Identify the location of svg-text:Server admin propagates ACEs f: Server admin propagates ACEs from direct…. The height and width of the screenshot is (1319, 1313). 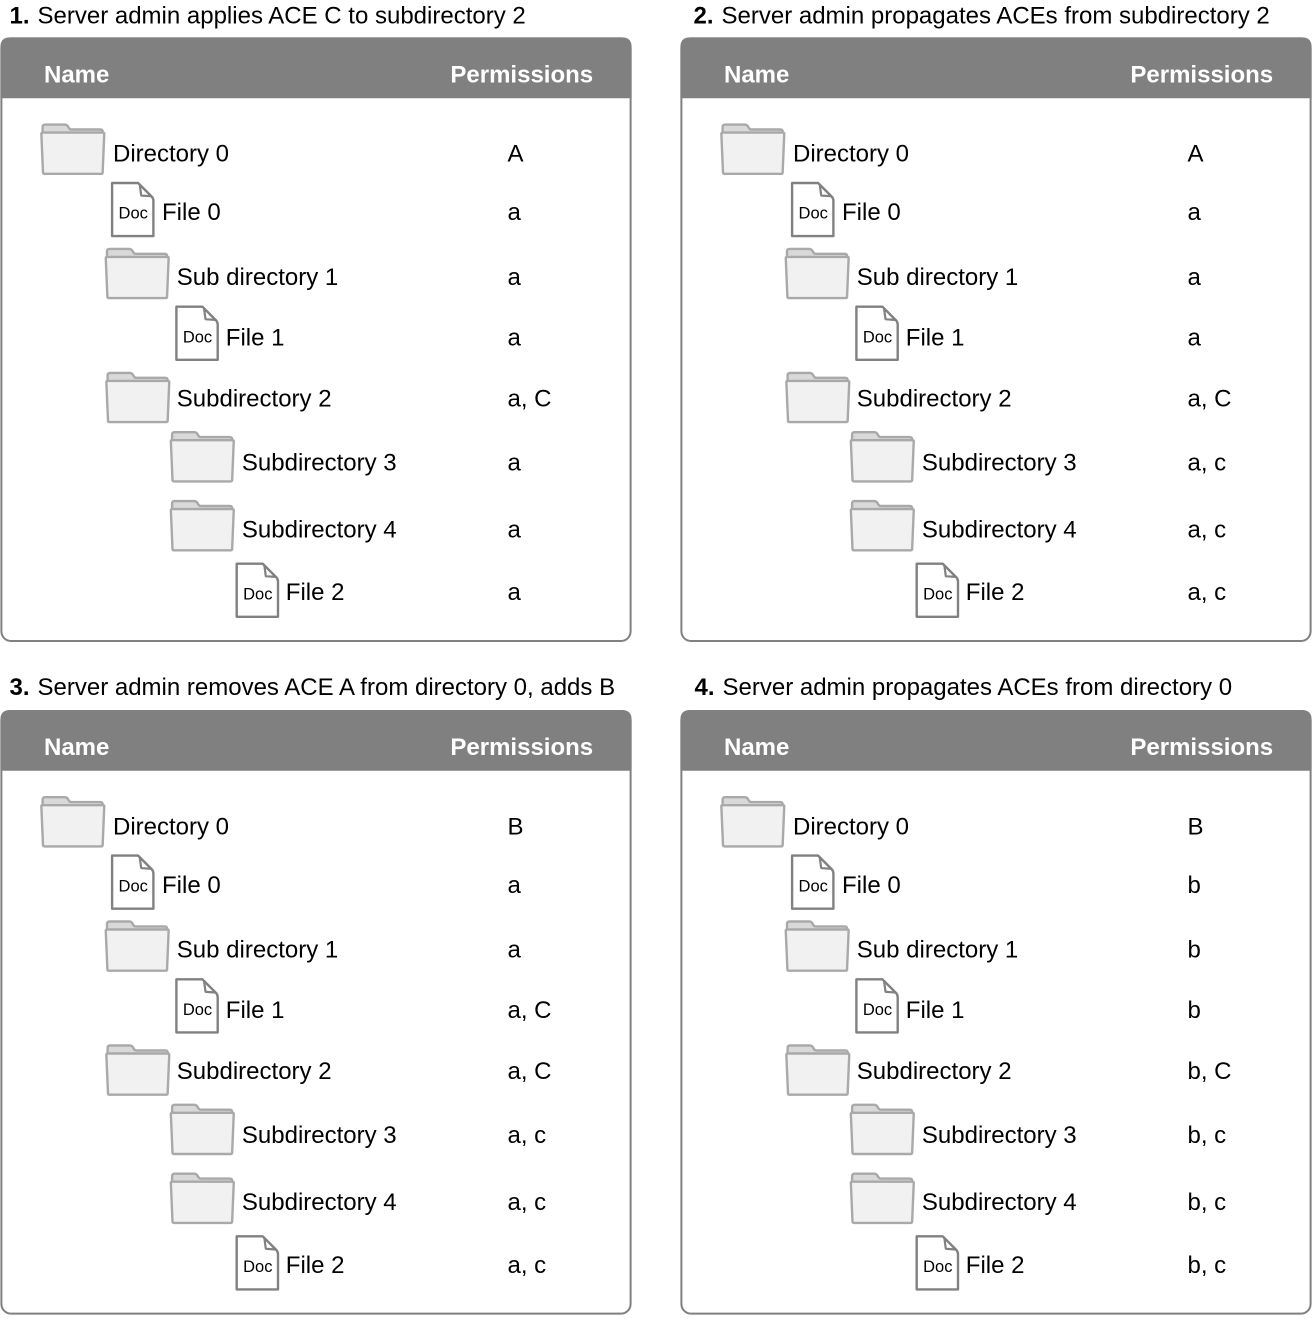
(978, 687).